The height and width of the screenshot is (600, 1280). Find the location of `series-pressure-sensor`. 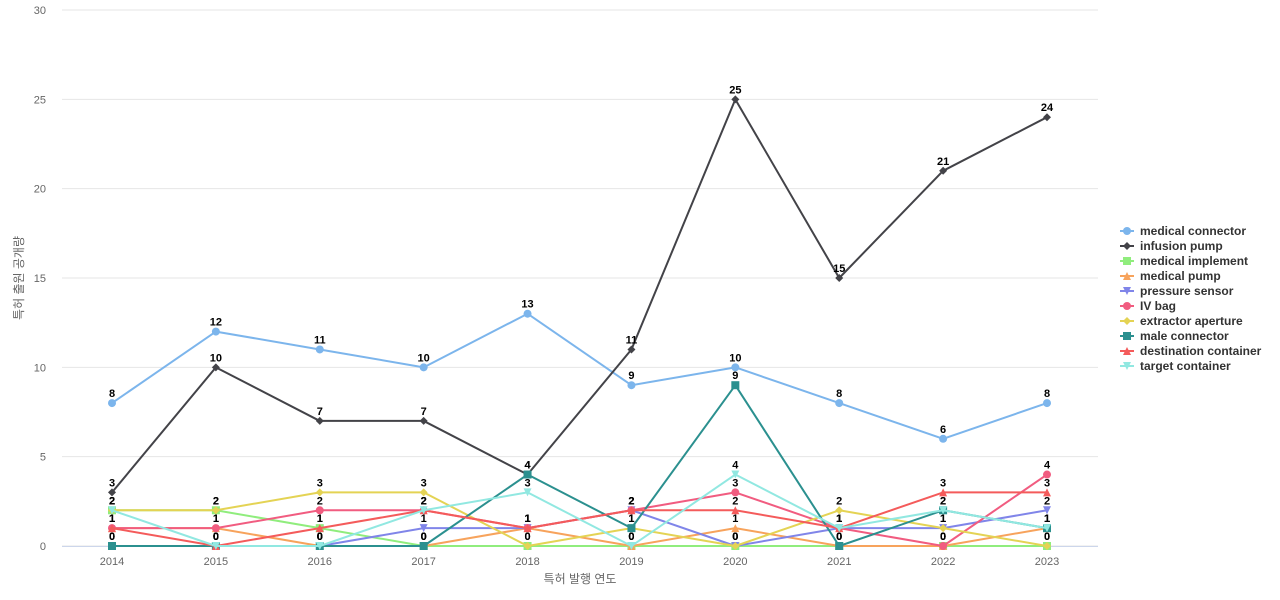

series-pressure-sensor is located at coordinates (579, 528).